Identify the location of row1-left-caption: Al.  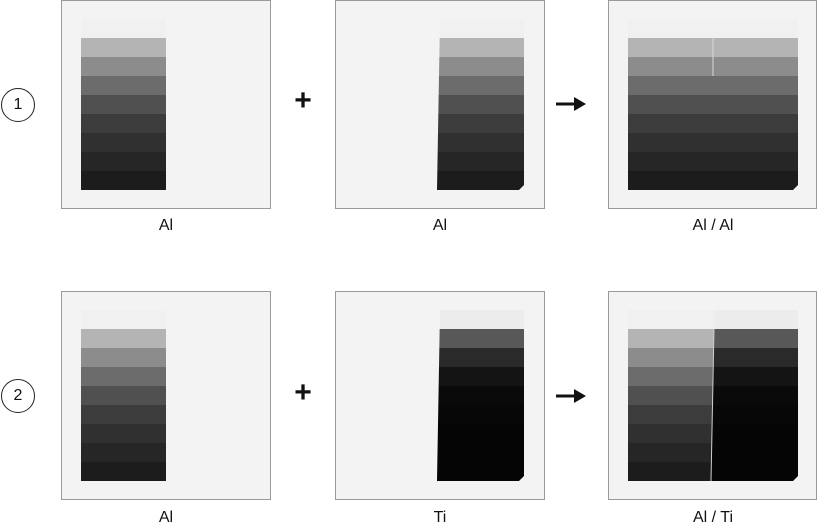
(166, 225).